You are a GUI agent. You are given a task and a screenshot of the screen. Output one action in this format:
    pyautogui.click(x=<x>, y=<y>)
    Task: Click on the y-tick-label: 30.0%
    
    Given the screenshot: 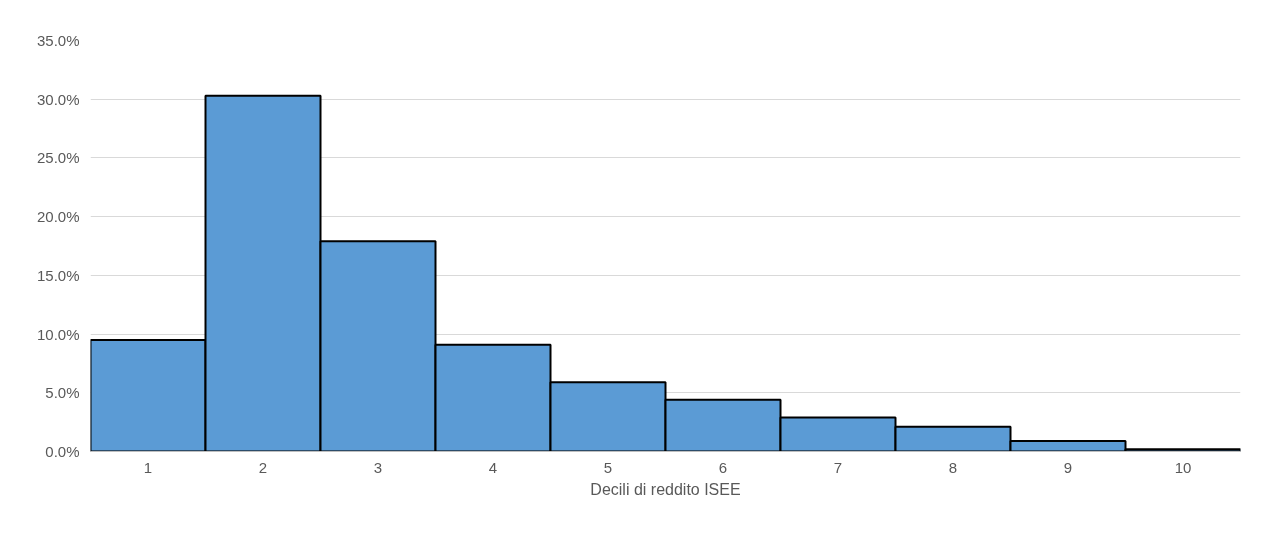 What is the action you would take?
    pyautogui.click(x=58, y=99)
    